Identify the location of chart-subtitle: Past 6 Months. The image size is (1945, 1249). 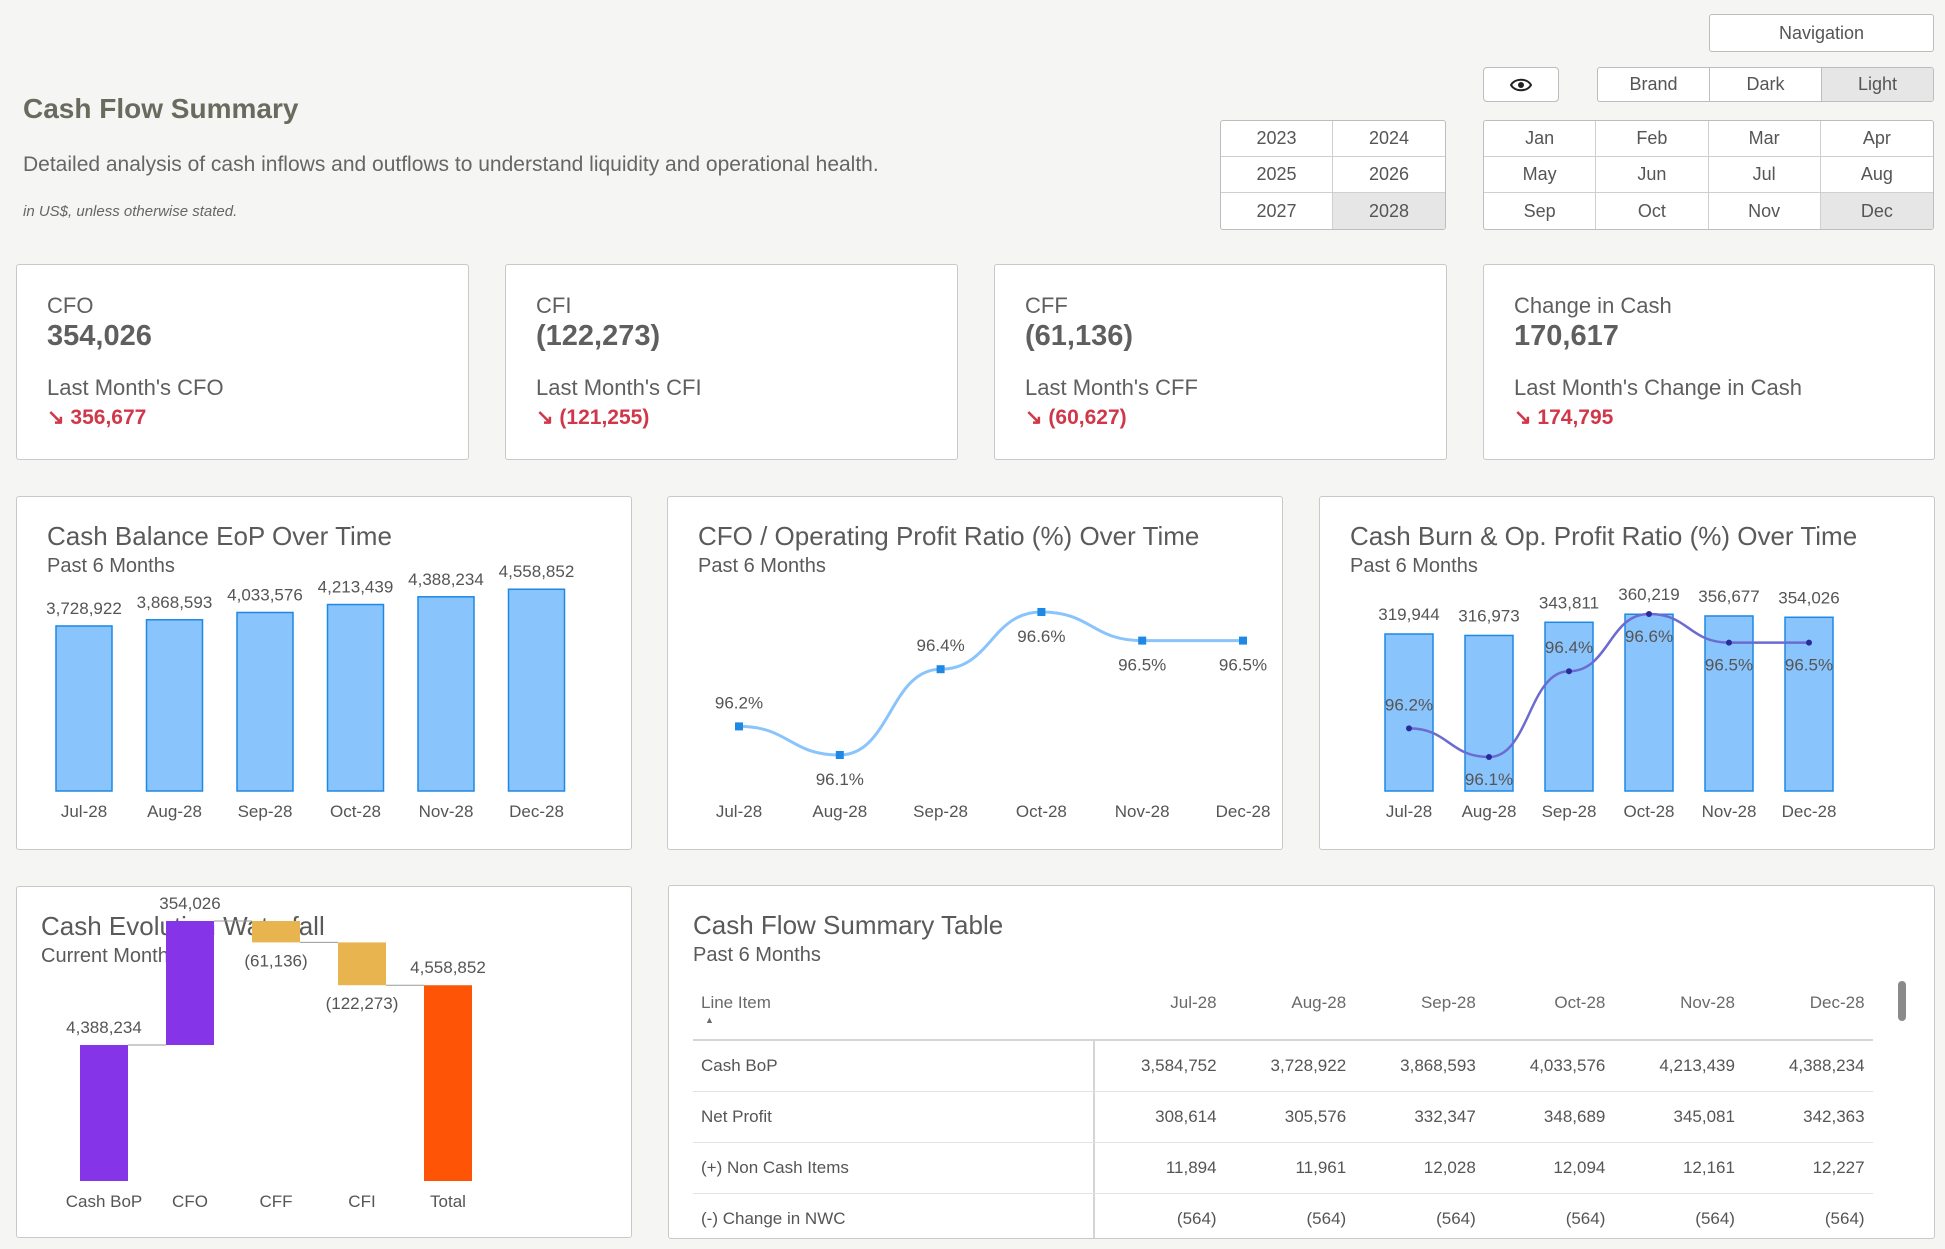
(757, 955).